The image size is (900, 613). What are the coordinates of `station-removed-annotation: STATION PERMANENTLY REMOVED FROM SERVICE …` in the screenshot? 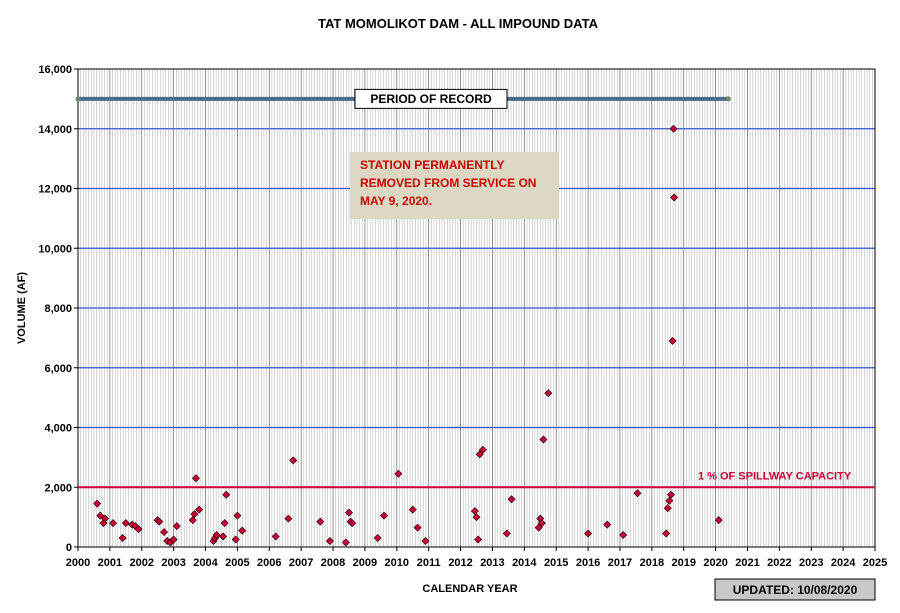 It's located at (454, 185).